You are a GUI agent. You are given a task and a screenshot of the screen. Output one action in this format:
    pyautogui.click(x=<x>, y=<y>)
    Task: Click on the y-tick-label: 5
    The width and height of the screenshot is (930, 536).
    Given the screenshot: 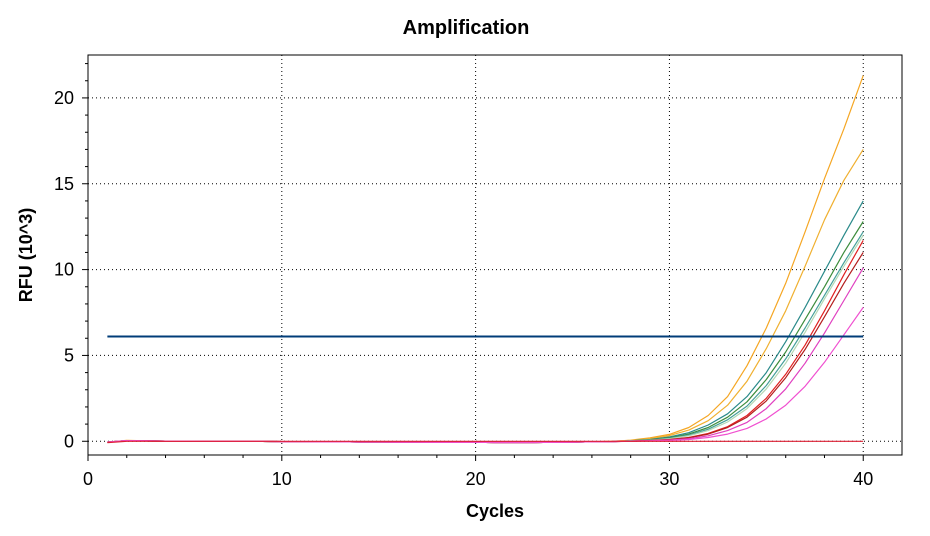 What is the action you would take?
    pyautogui.click(x=69, y=355)
    